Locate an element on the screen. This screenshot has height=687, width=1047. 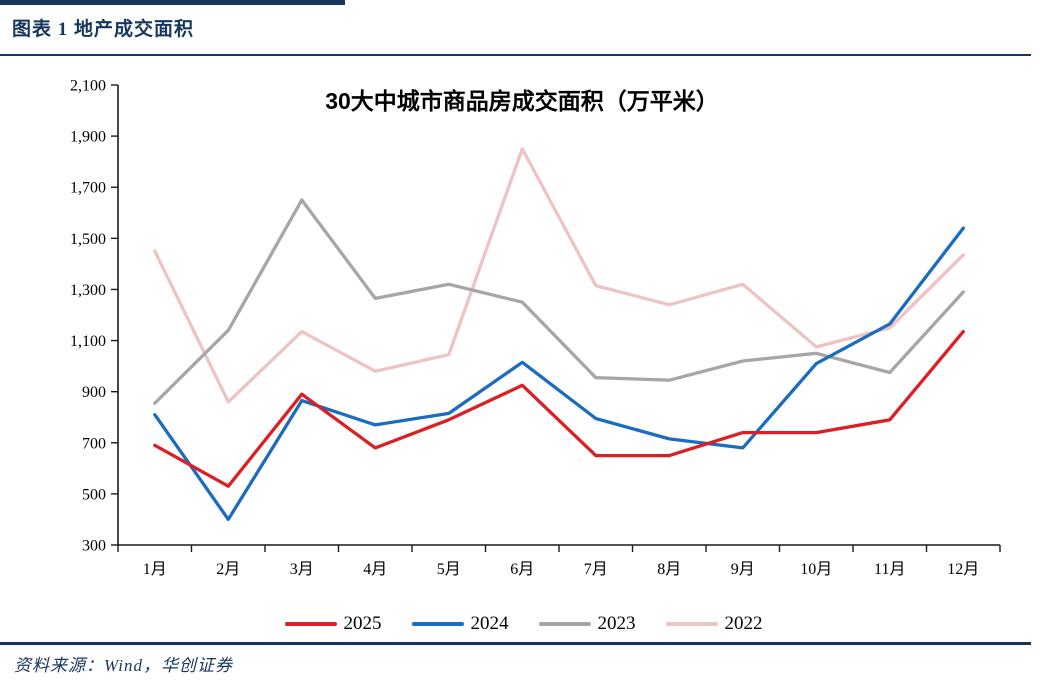
x-tick-label: 4月 is located at coordinates (375, 569).